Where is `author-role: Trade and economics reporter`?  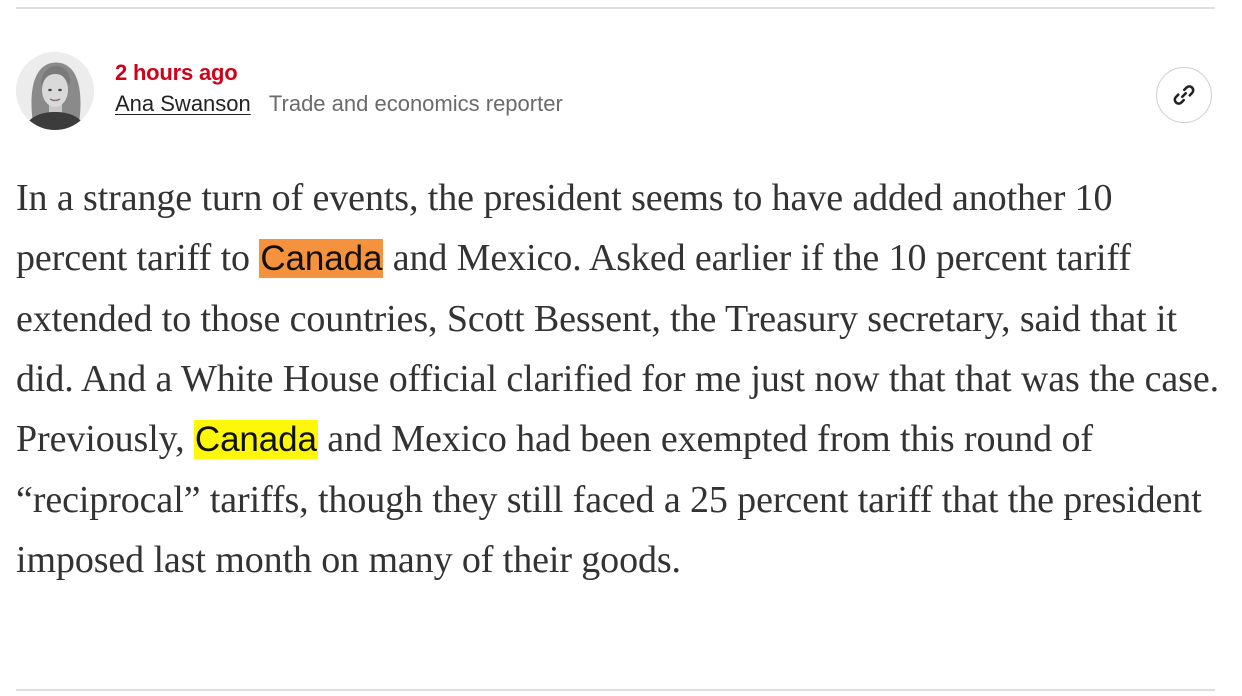 author-role: Trade and economics reporter is located at coordinates (415, 103).